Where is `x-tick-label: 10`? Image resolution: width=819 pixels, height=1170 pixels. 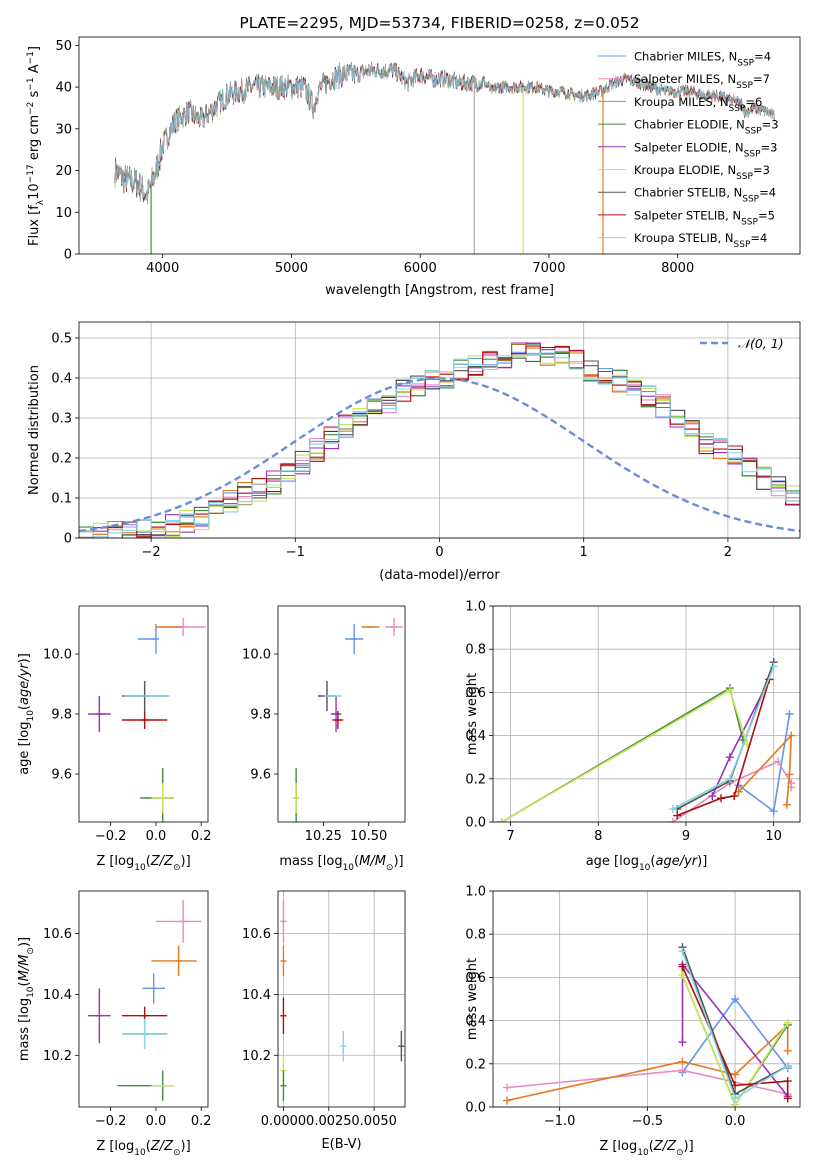 x-tick-label: 10 is located at coordinates (773, 836).